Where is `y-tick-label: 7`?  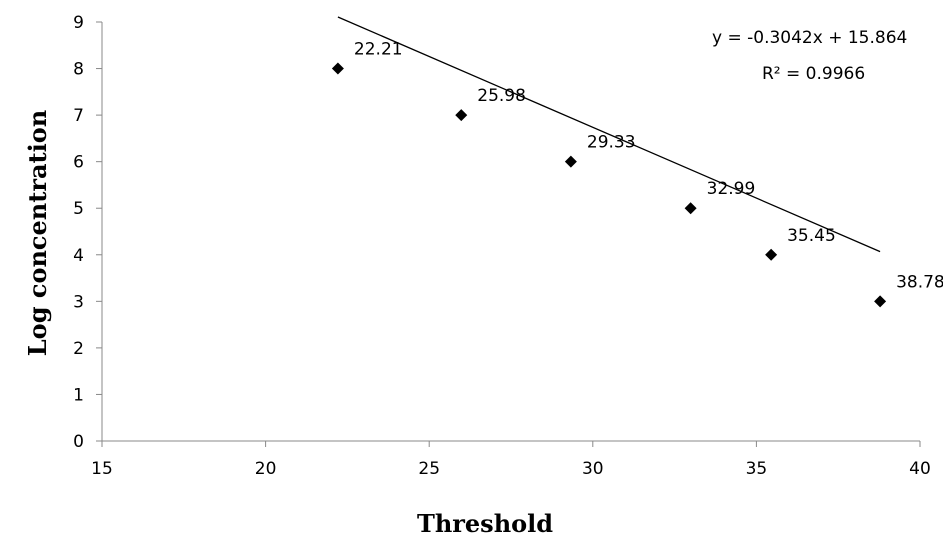
y-tick-label: 7 is located at coordinates (78, 116).